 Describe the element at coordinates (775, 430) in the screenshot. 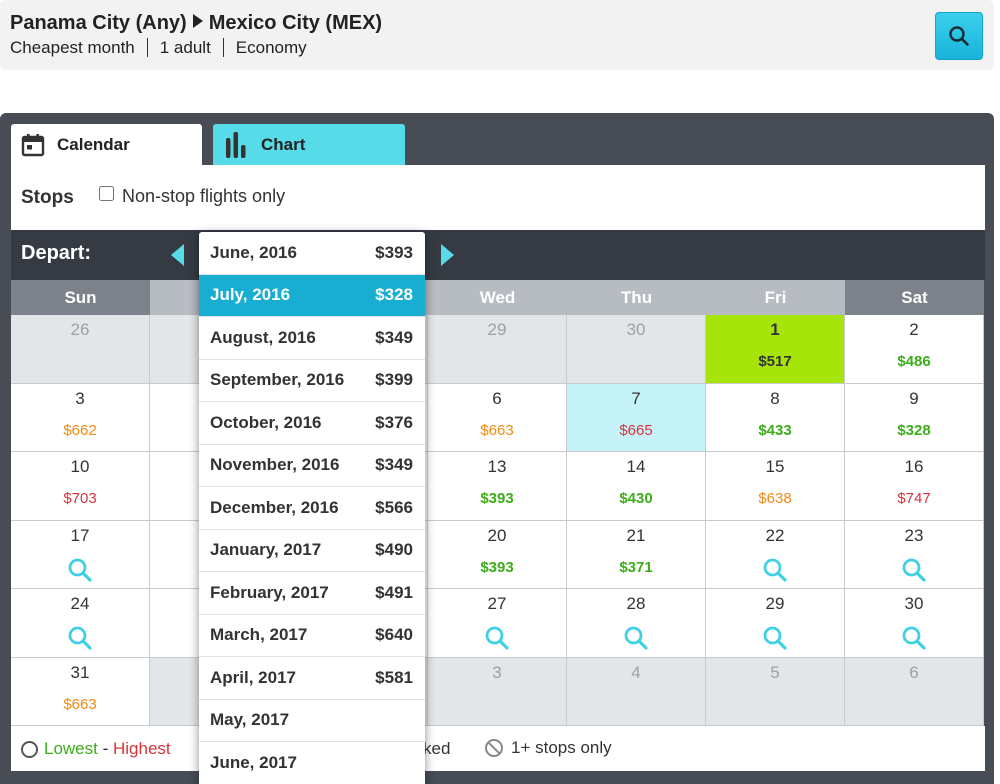

I see `day-price: $433` at that location.